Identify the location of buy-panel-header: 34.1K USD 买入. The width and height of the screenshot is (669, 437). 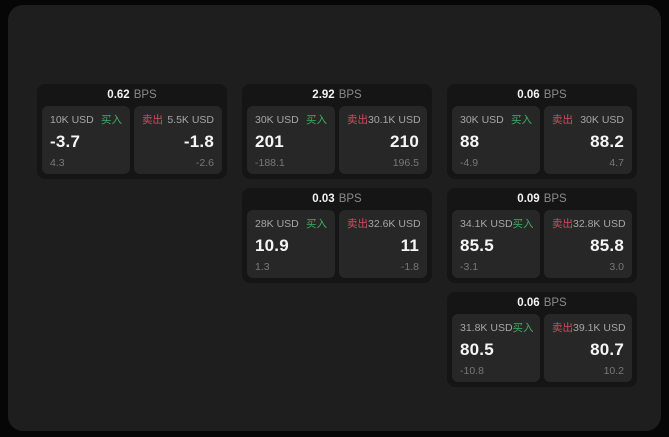
(497, 223).